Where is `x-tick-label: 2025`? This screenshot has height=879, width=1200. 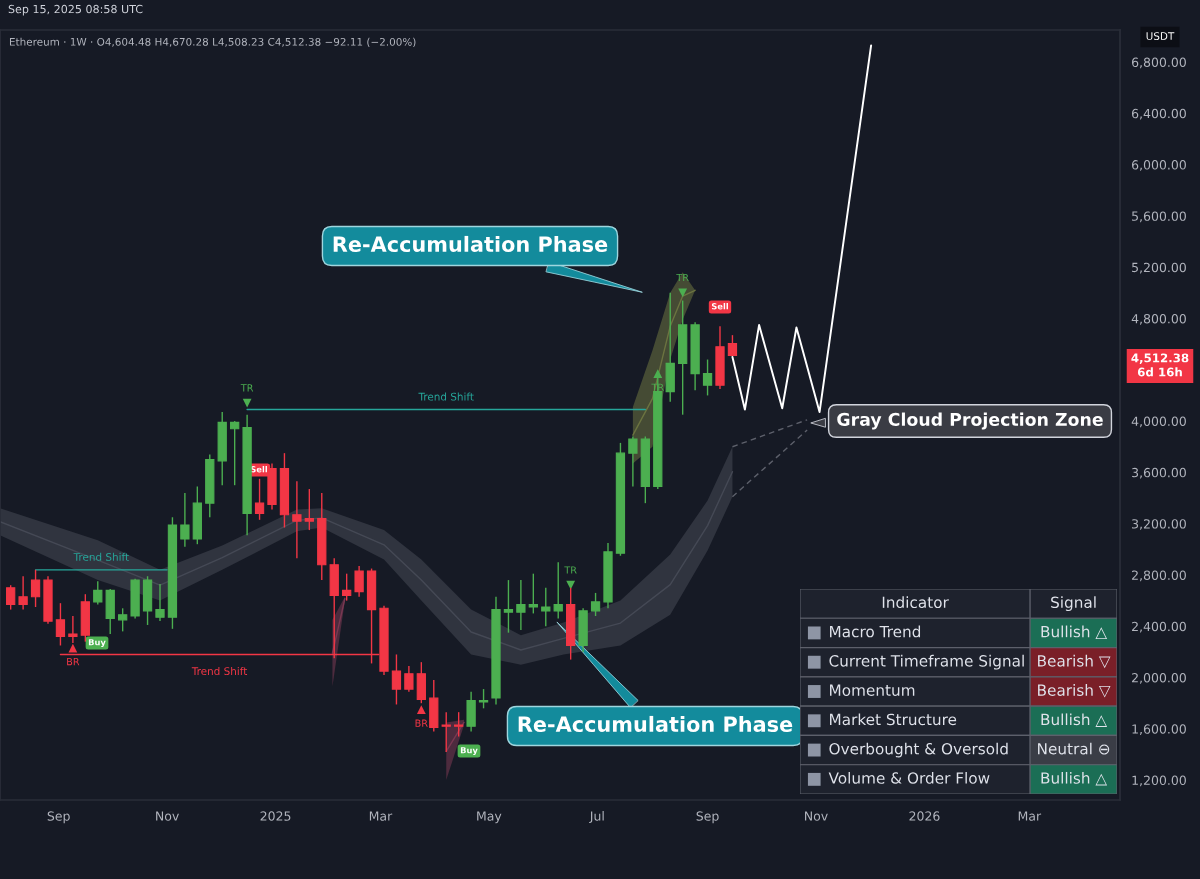 x-tick-label: 2025 is located at coordinates (275, 816).